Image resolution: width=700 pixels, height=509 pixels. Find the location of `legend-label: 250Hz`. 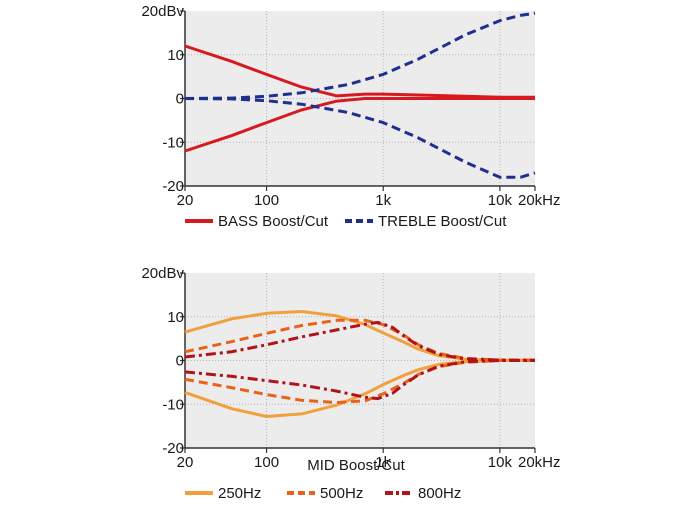

legend-label: 250Hz is located at coordinates (239, 493).